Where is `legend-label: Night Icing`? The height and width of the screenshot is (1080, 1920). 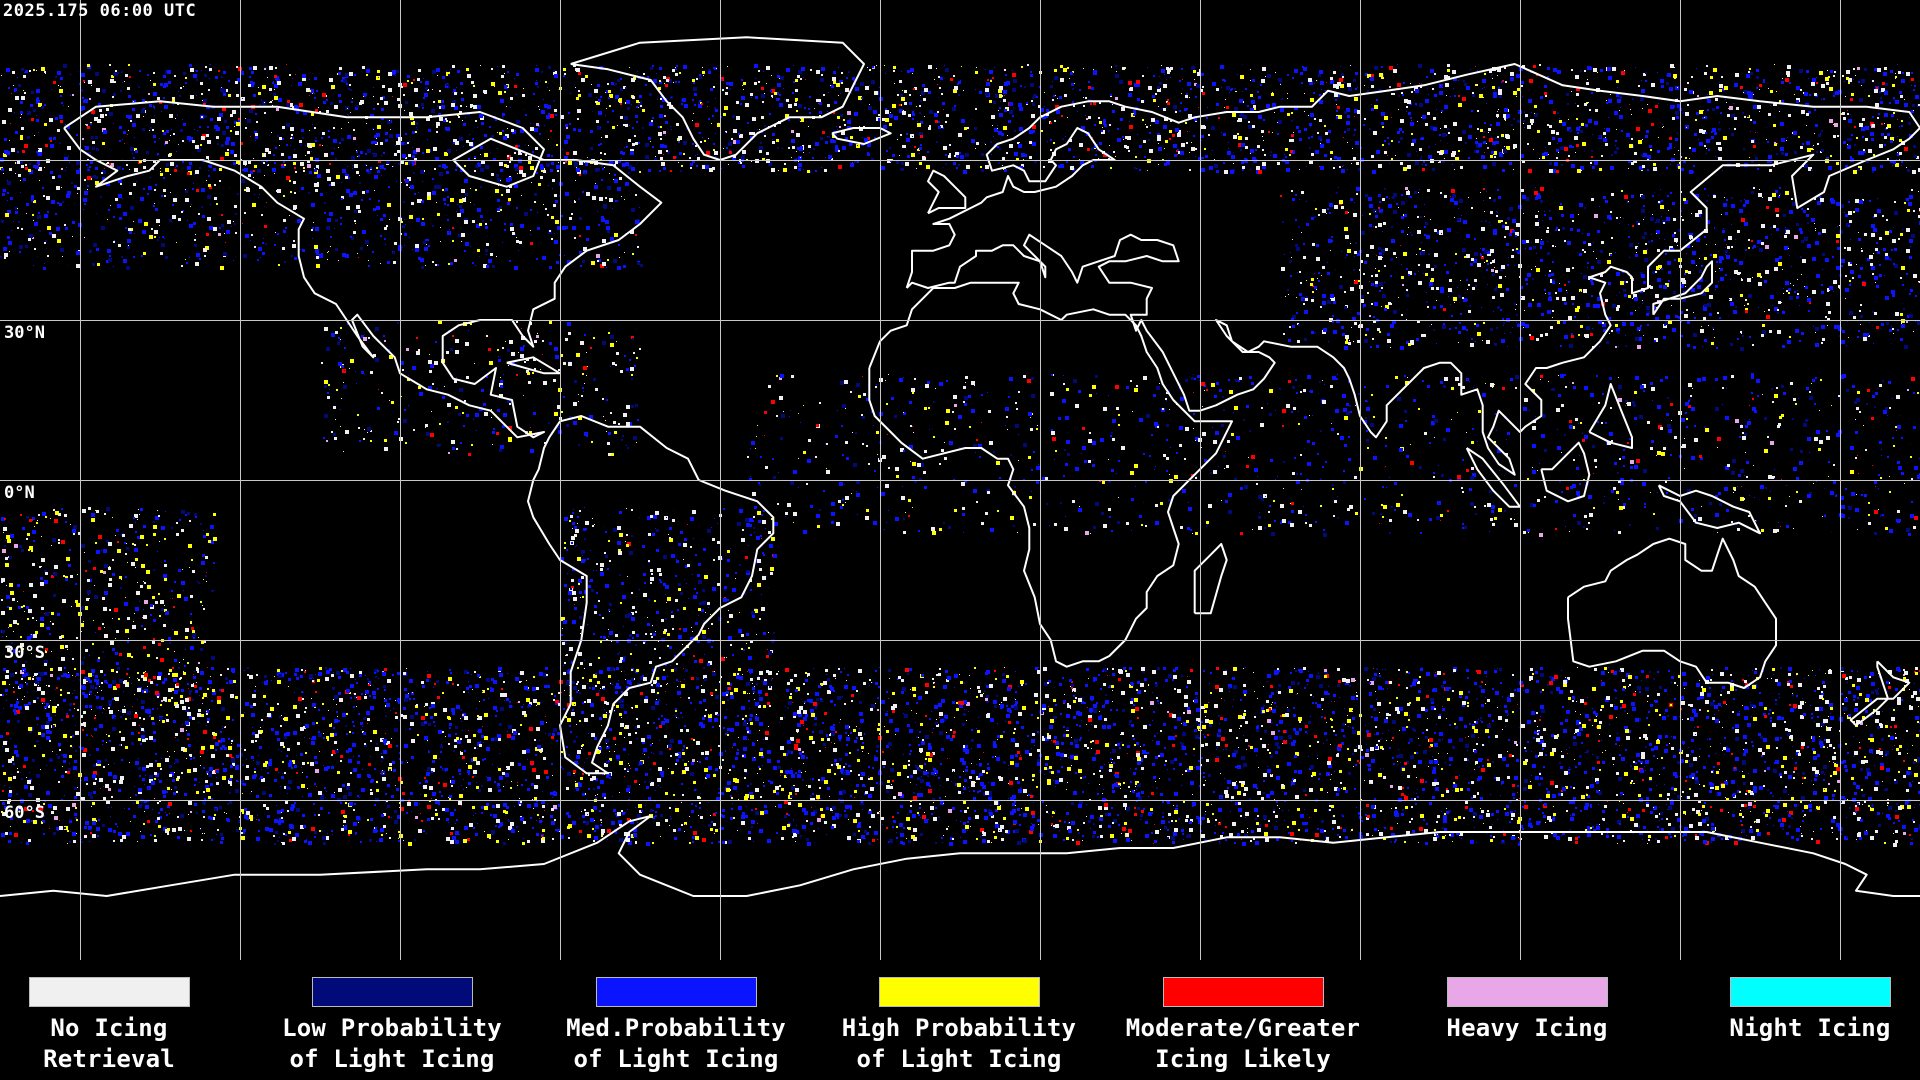
legend-label: Night Icing is located at coordinates (1810, 1028).